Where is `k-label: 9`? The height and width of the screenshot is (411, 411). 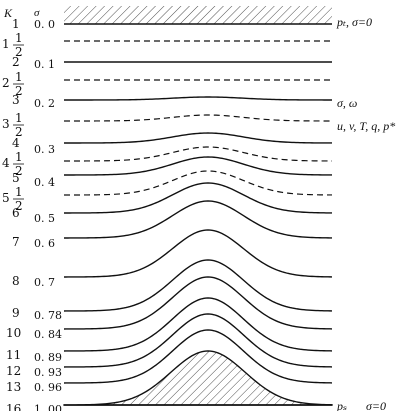
k-label: 9 is located at coordinates (16, 313).